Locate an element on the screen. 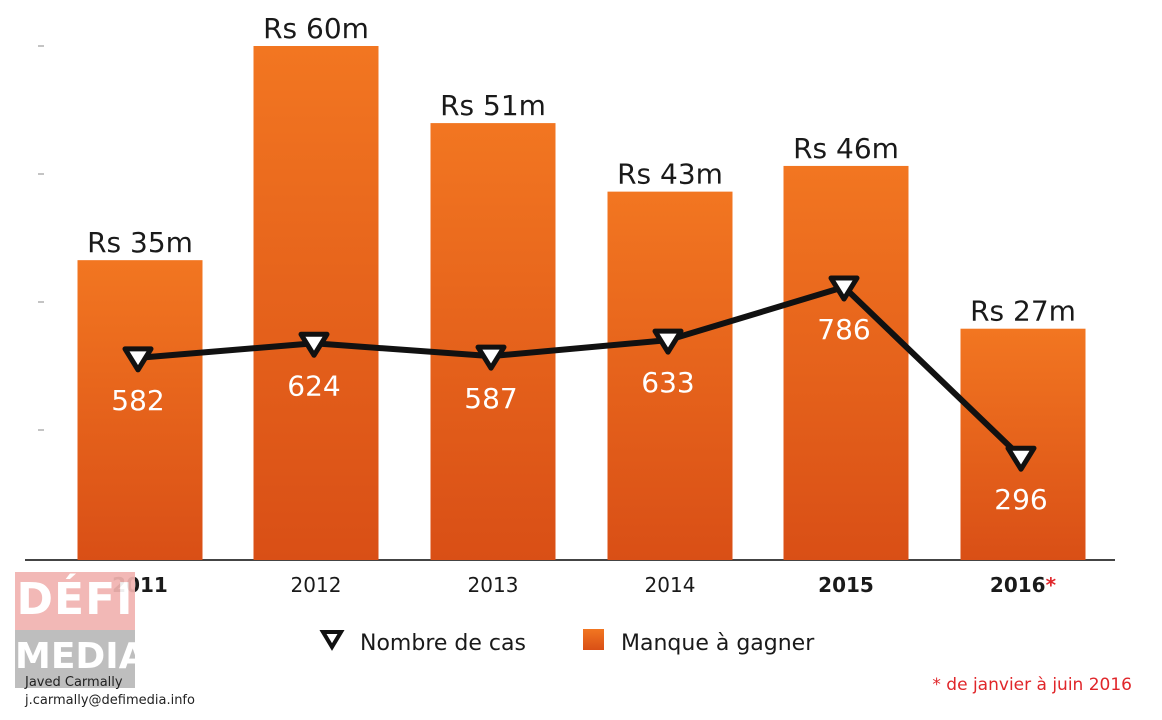 This screenshot has height=720, width=1162. author-email: j.carmally@defimedia.info is located at coordinates (110, 700).